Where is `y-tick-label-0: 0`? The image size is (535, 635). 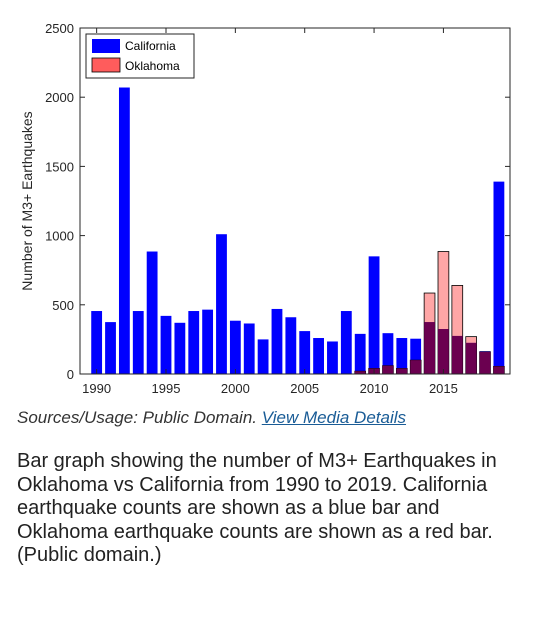 y-tick-label-0: 0 is located at coordinates (70, 374).